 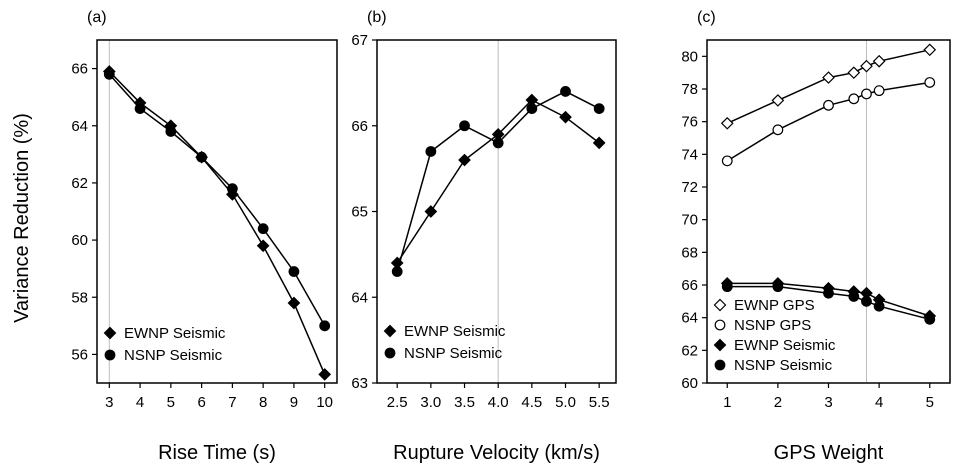 I want to click on y-tick-label: 65, so click(x=359, y=212).